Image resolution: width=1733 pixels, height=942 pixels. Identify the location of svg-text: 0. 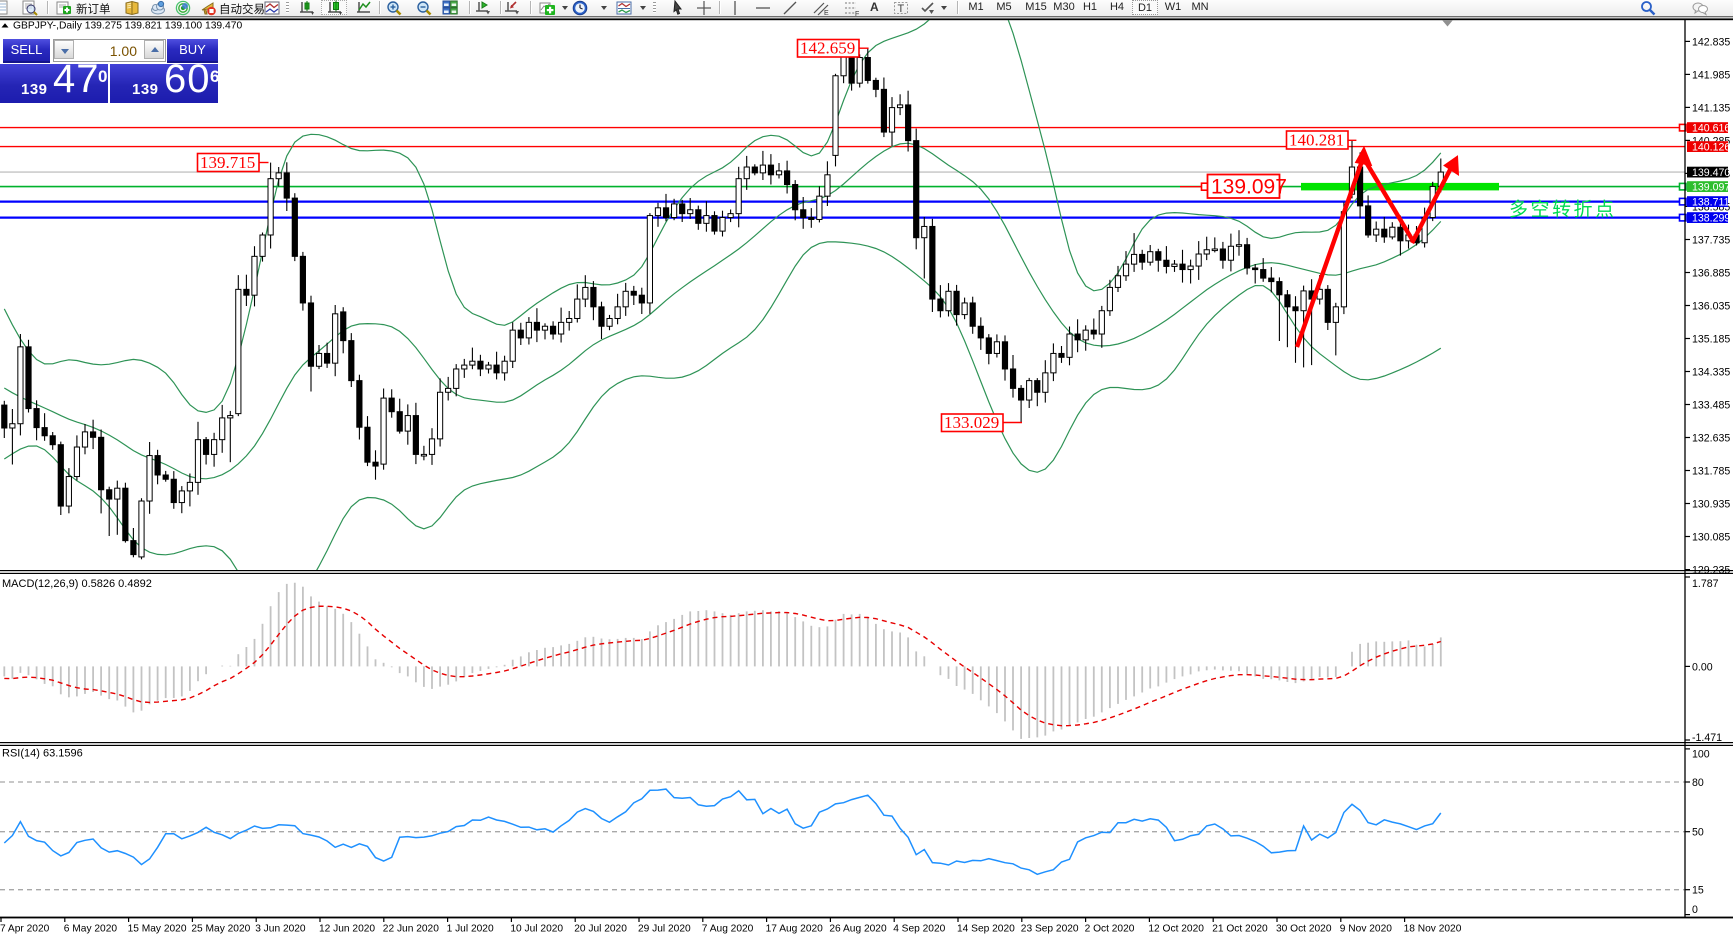
(1695, 910).